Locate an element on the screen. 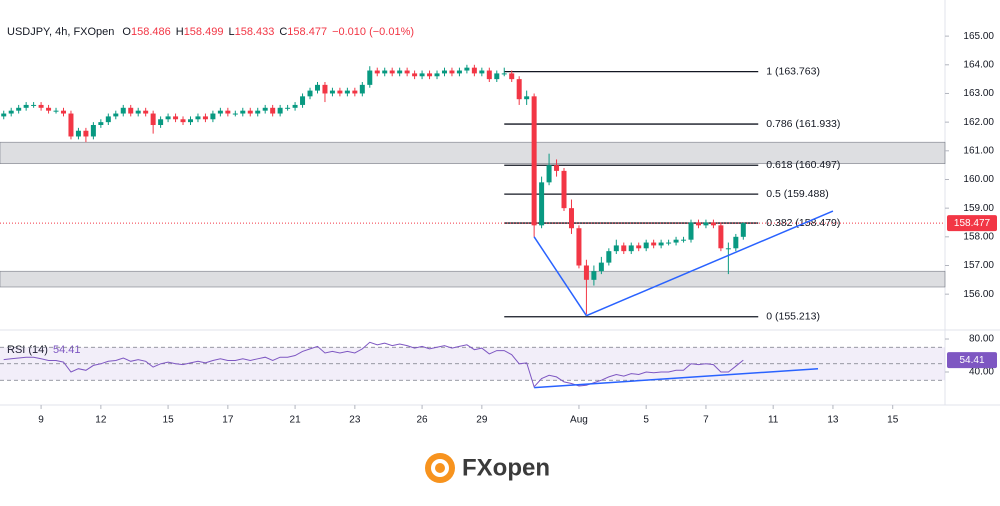  rsi-tick-label: 80.00 is located at coordinates (981, 339).